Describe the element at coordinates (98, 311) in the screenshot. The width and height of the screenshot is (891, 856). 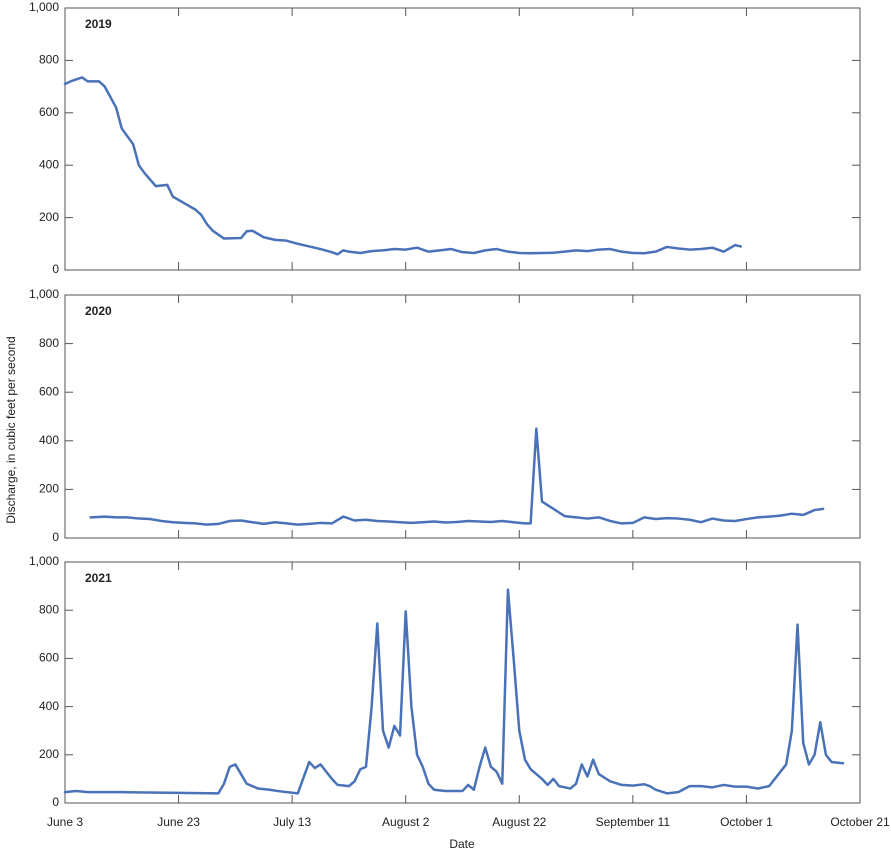
I see `panel-title: 2020` at that location.